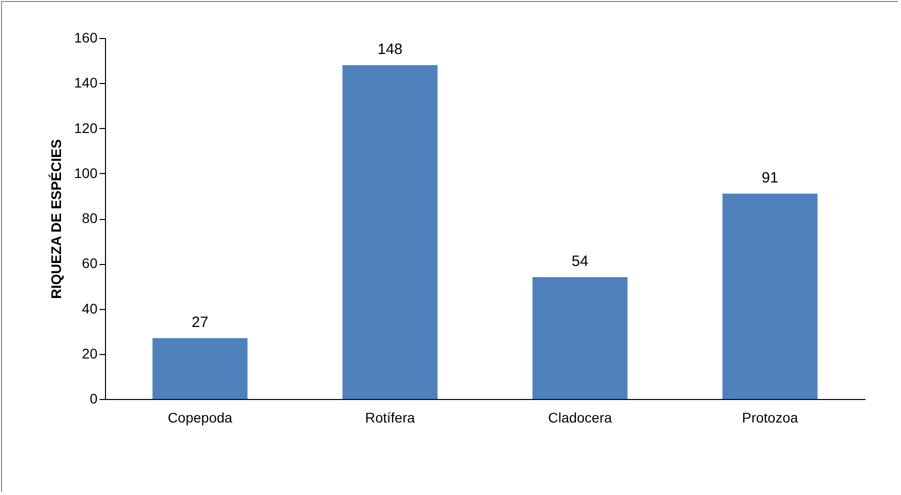 This screenshot has height=495, width=901. What do you see at coordinates (580, 418) in the screenshot?
I see `x-tick-label: Cladocera` at bounding box center [580, 418].